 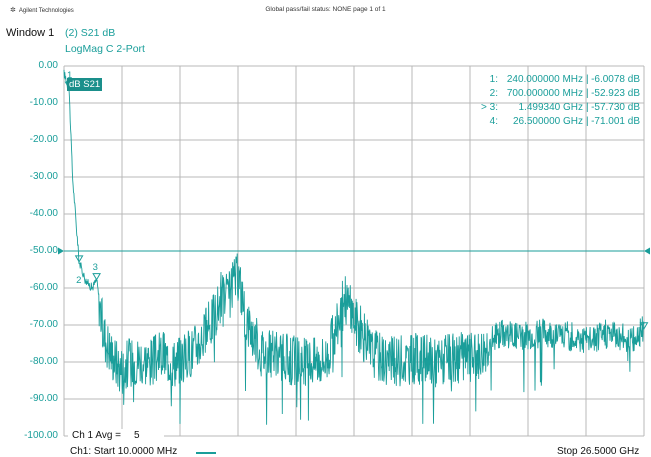 What do you see at coordinates (43, 398) in the screenshot?
I see `y-tick-label: -90.00` at bounding box center [43, 398].